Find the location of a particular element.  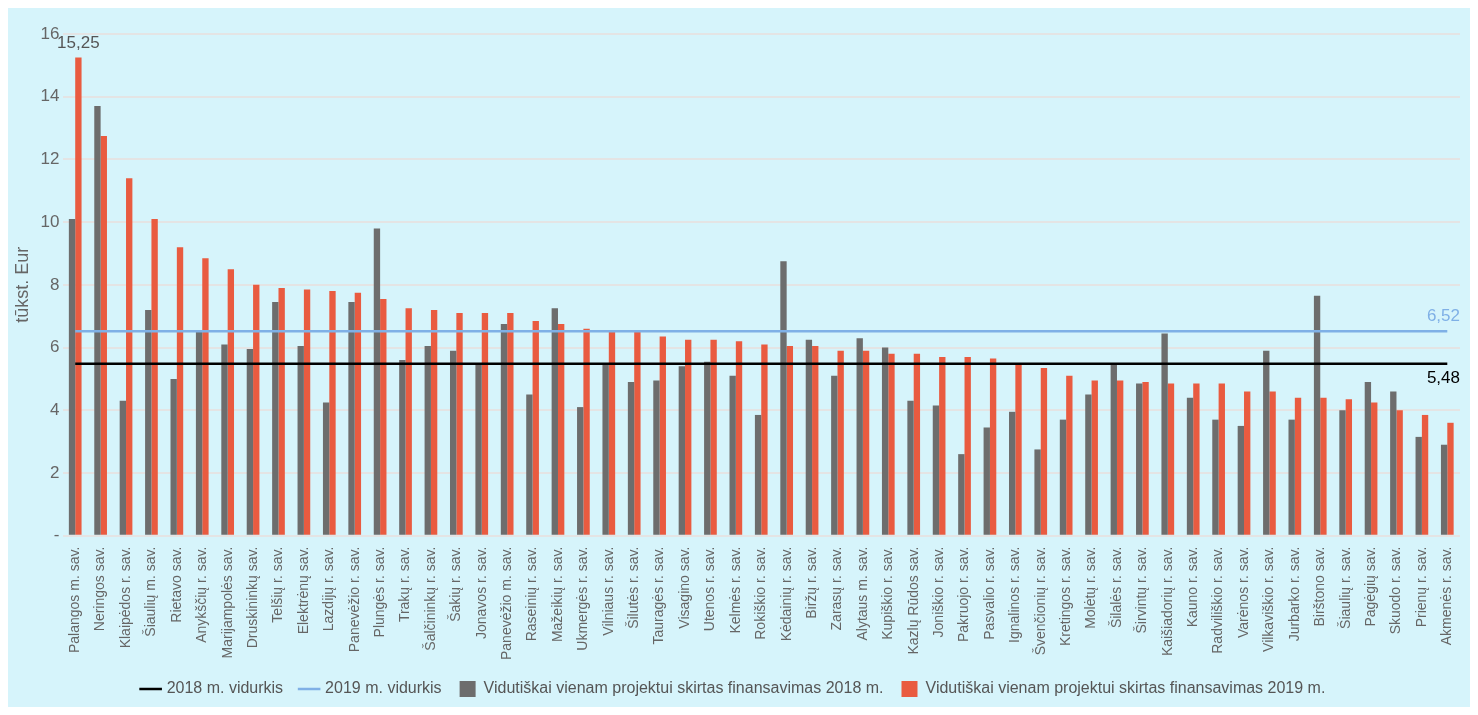

x-tick-label: Panevėžio m. sav. is located at coordinates (506, 603).